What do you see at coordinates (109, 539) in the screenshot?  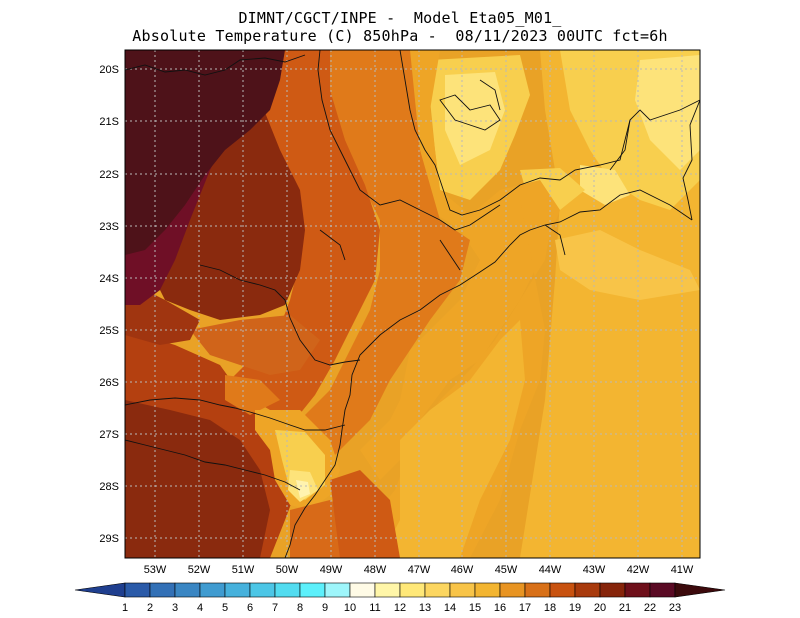 I see `lat-label: 29S` at bounding box center [109, 539].